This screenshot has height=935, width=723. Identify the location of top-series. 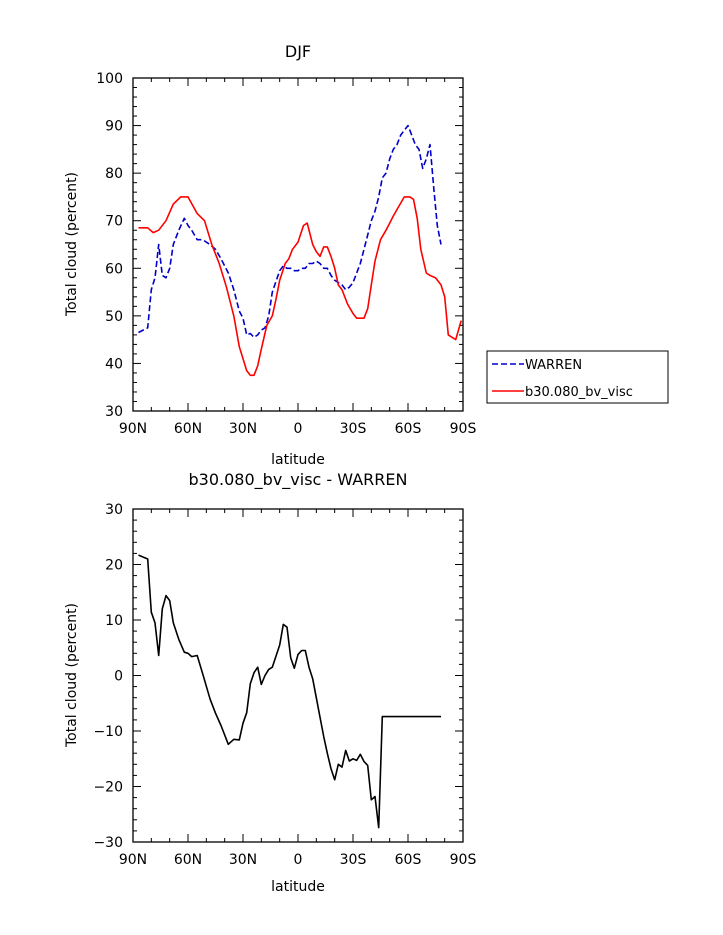
(300, 250).